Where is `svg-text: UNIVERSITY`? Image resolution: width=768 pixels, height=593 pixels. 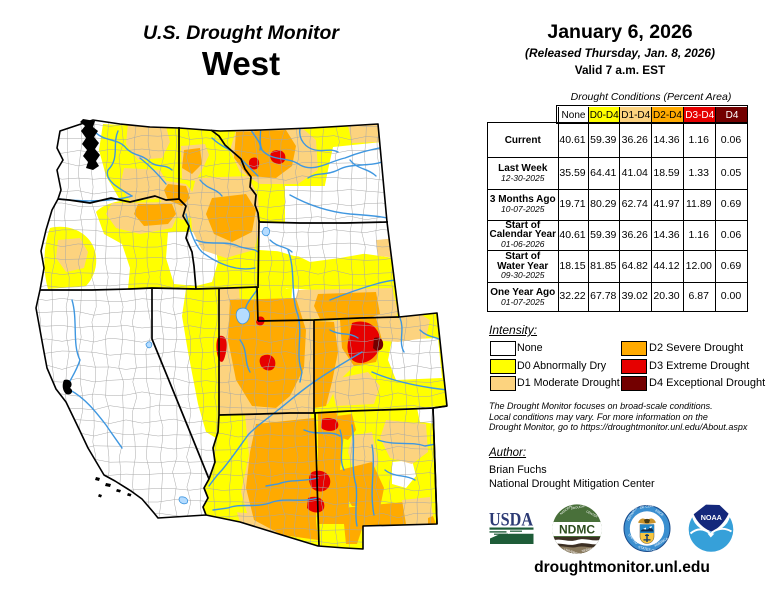 svg-text: UNIVERSITY is located at coordinates (573, 551).